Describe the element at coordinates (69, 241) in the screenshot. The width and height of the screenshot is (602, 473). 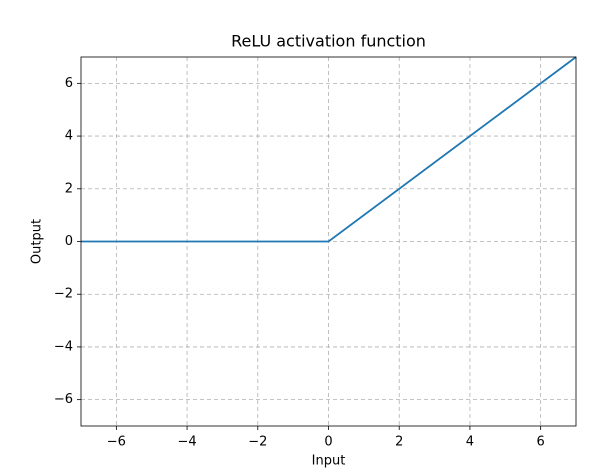
I see `y-tick-label: 0` at that location.